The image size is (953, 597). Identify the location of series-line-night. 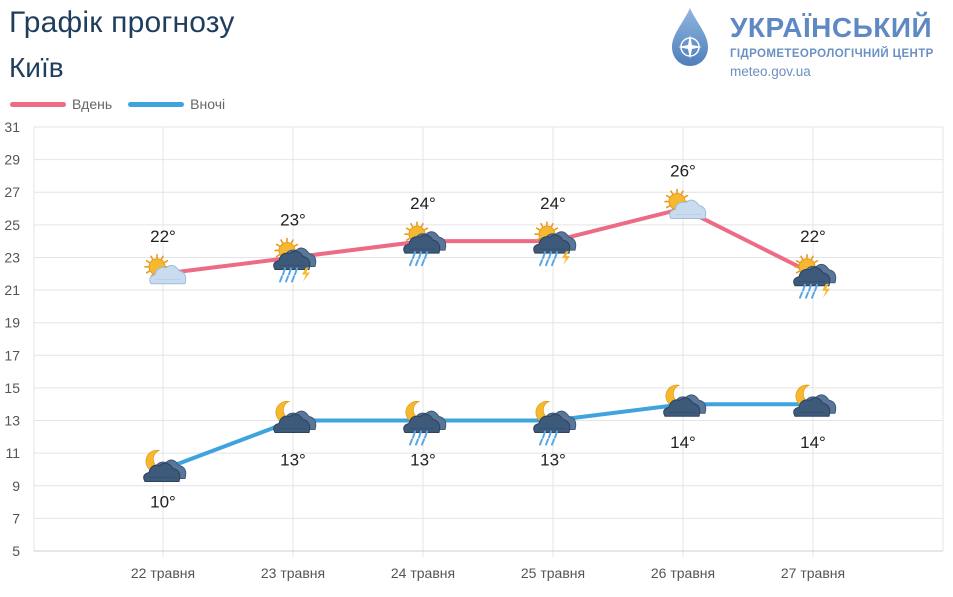
(488, 437).